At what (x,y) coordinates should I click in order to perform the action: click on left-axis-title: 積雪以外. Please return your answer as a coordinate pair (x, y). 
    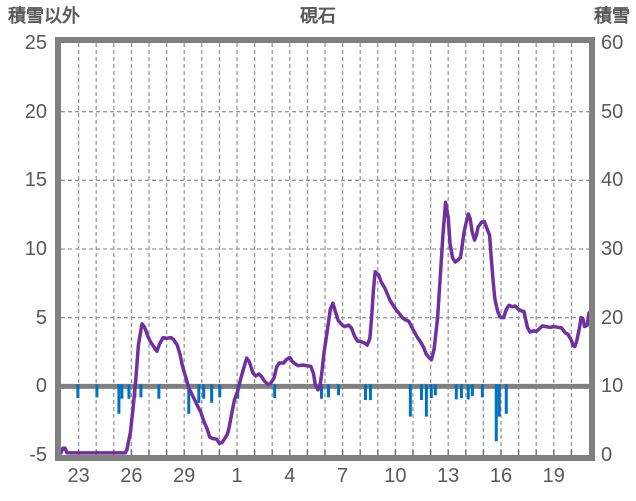
    Looking at the image, I should click on (44, 16).